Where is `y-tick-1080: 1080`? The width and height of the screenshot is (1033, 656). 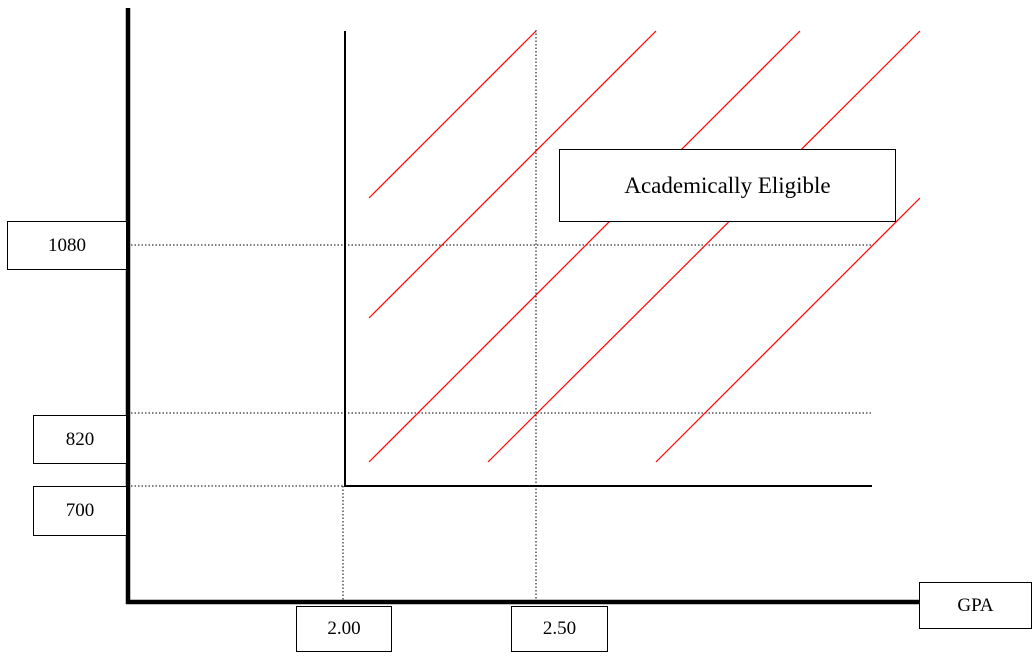 y-tick-1080: 1080 is located at coordinates (67, 245).